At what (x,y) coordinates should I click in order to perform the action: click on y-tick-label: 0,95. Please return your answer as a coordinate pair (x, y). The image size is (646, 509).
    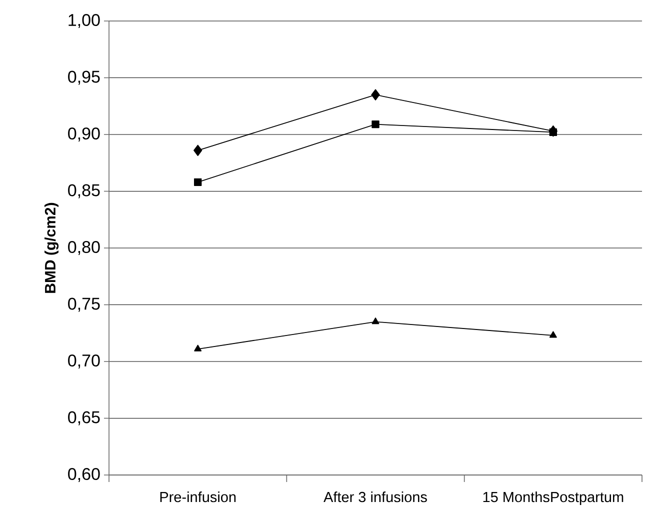
    Looking at the image, I should click on (84, 77).